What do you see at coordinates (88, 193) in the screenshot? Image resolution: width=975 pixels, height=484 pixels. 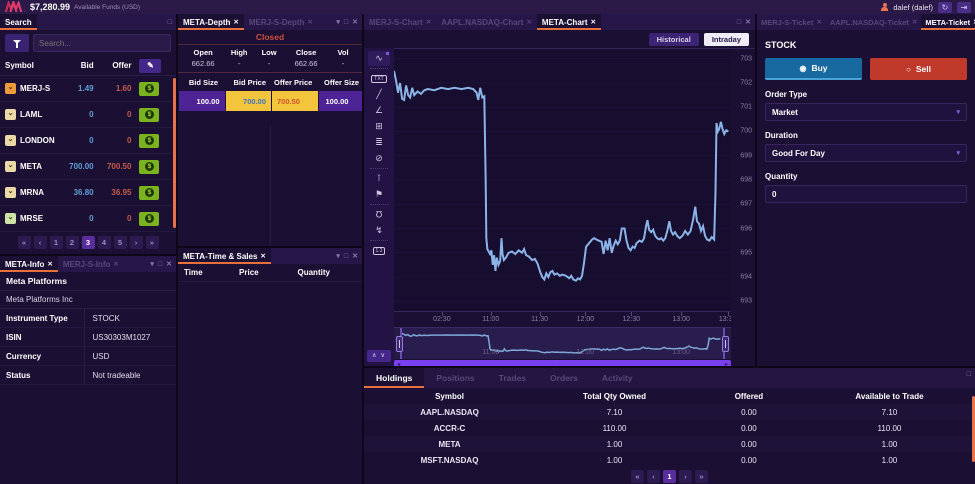 I see `watchlist-row: ⌄ MRNA 36.80 36.95 $` at bounding box center [88, 193].